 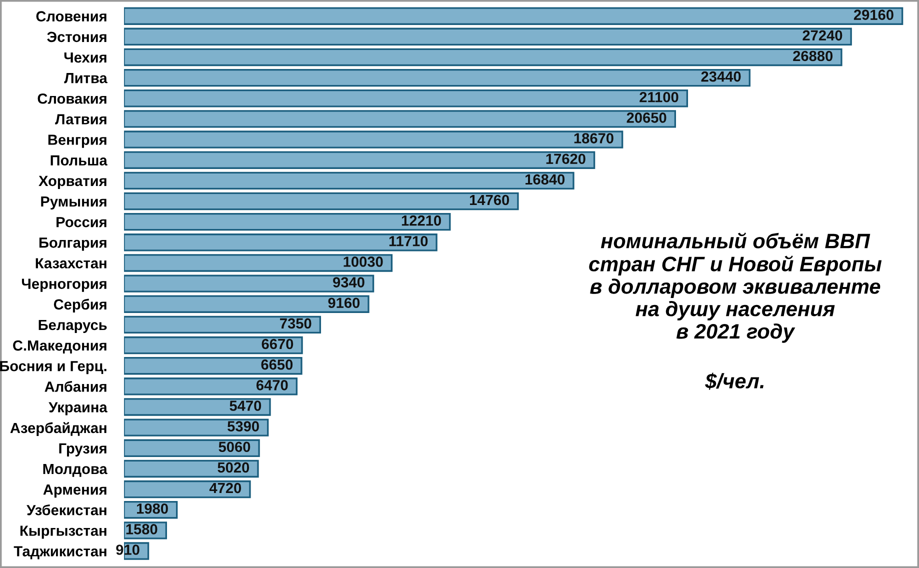 What do you see at coordinates (58, 429) in the screenshot?
I see `y-tick-label: Азербайджан` at bounding box center [58, 429].